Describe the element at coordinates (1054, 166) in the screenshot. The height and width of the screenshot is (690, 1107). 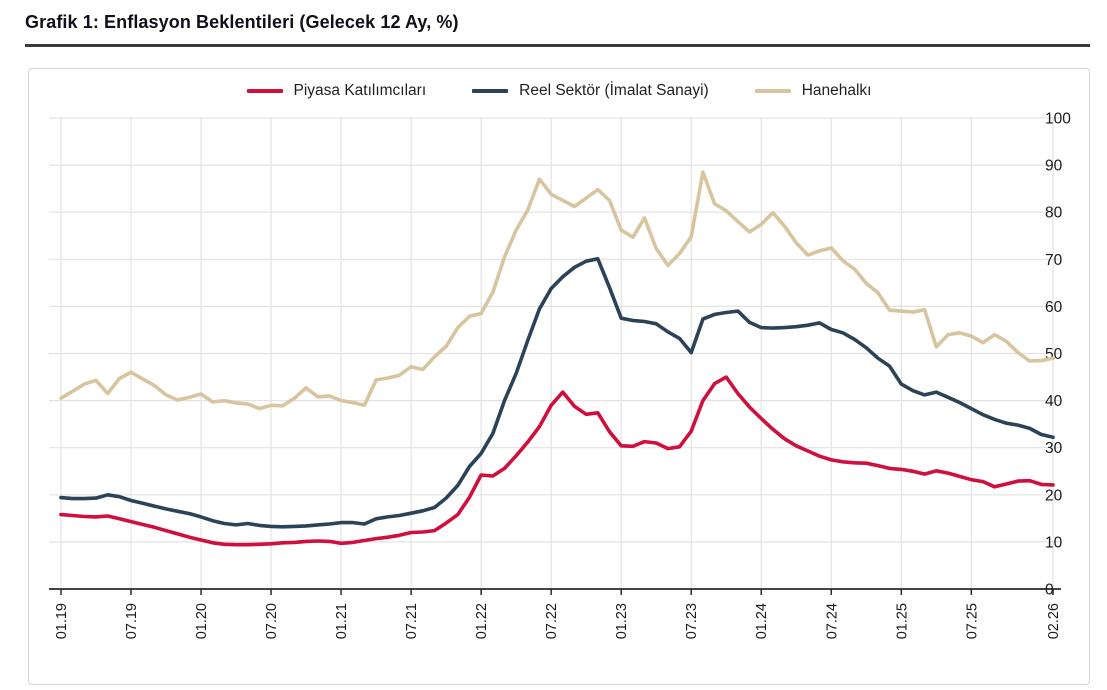
I see `y-tick-label: 90` at that location.